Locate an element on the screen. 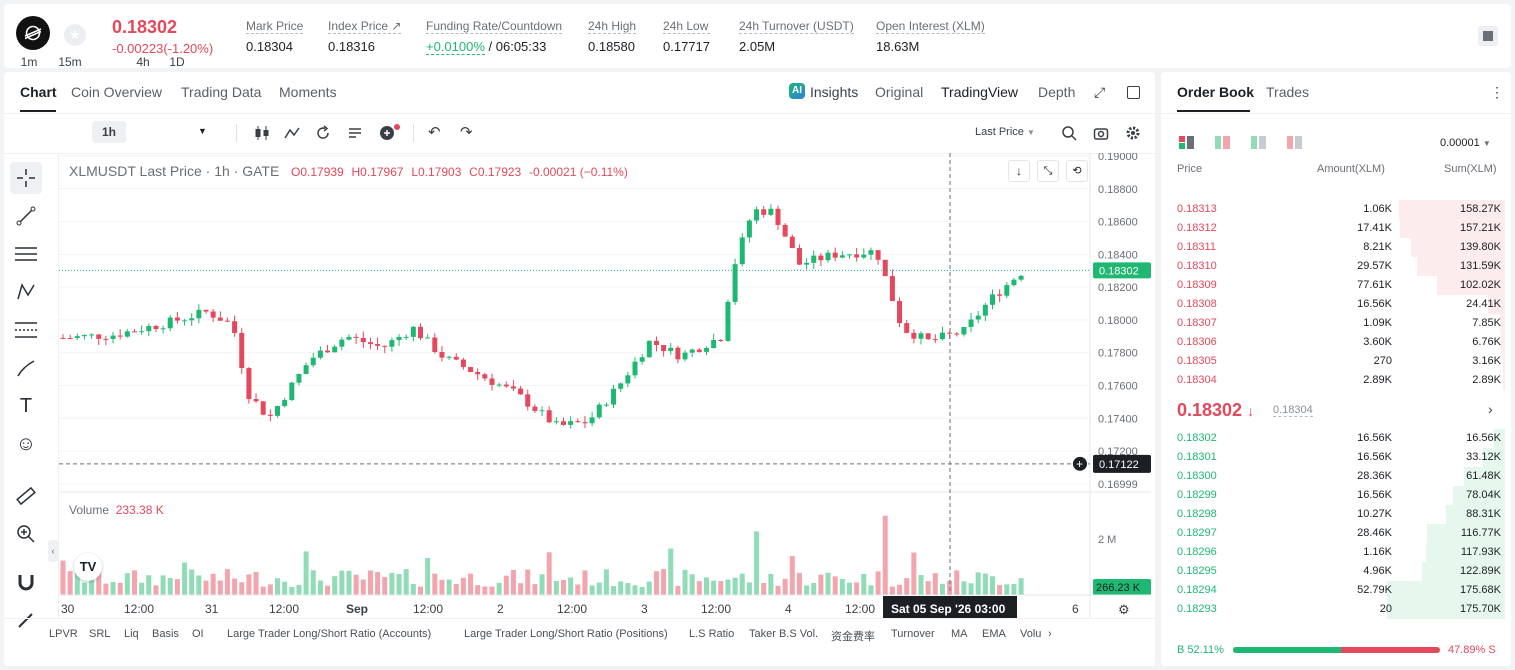 The height and width of the screenshot is (670, 1515). indicator-2: Liq is located at coordinates (131, 634).